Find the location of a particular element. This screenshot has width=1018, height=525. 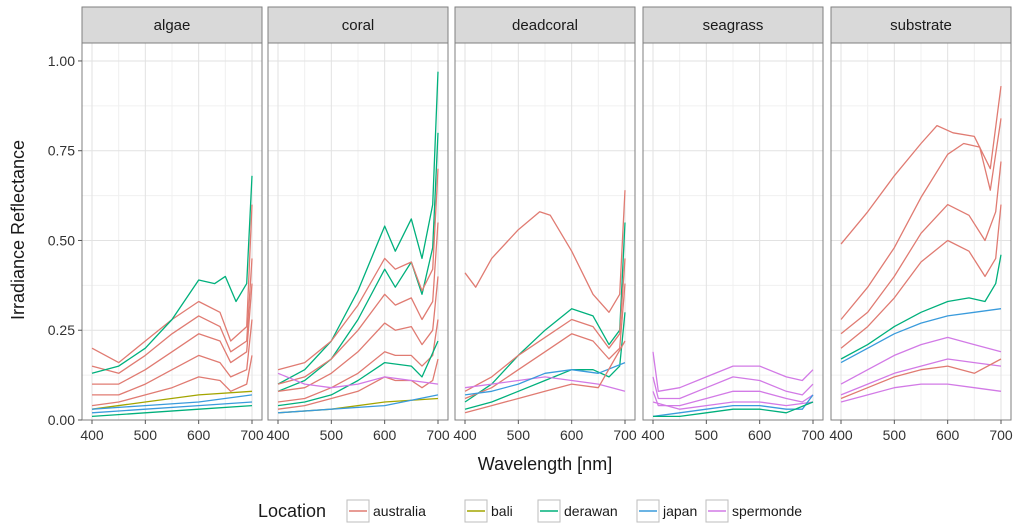

y-tick-label: 0.00 is located at coordinates (61, 420).